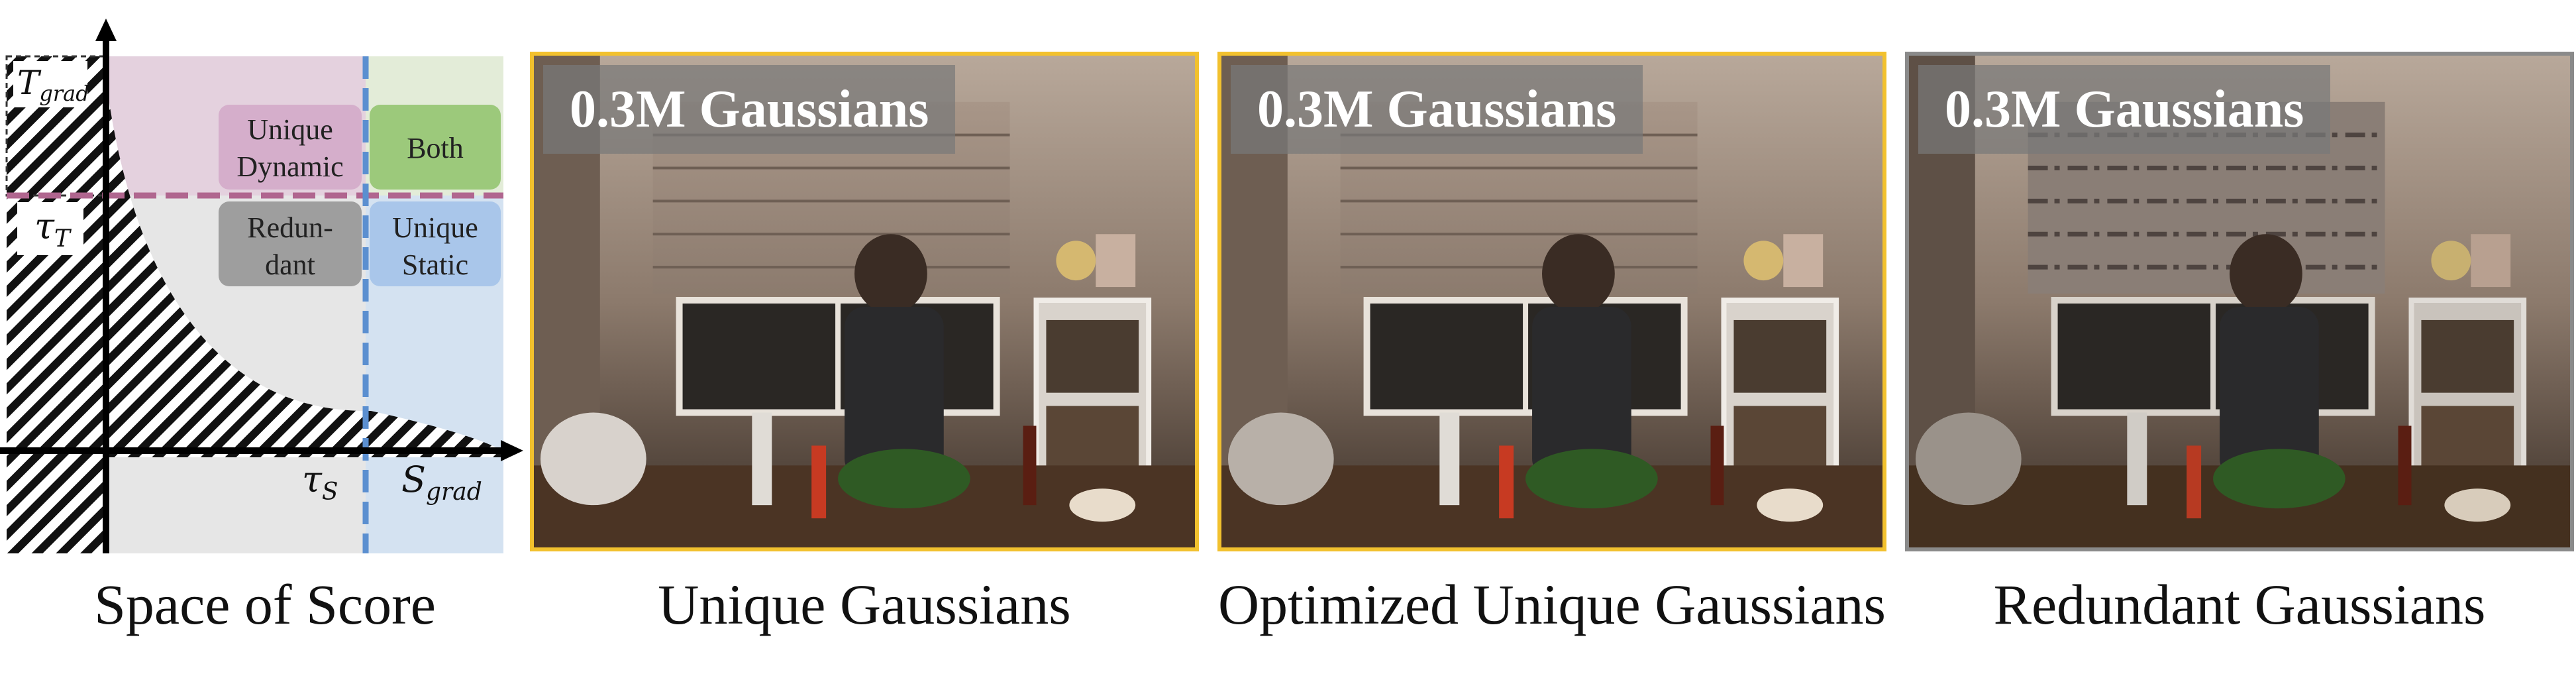 This screenshot has width=2576, height=674. Describe the element at coordinates (56, 505) in the screenshot. I see `hatched-lower-left` at that location.